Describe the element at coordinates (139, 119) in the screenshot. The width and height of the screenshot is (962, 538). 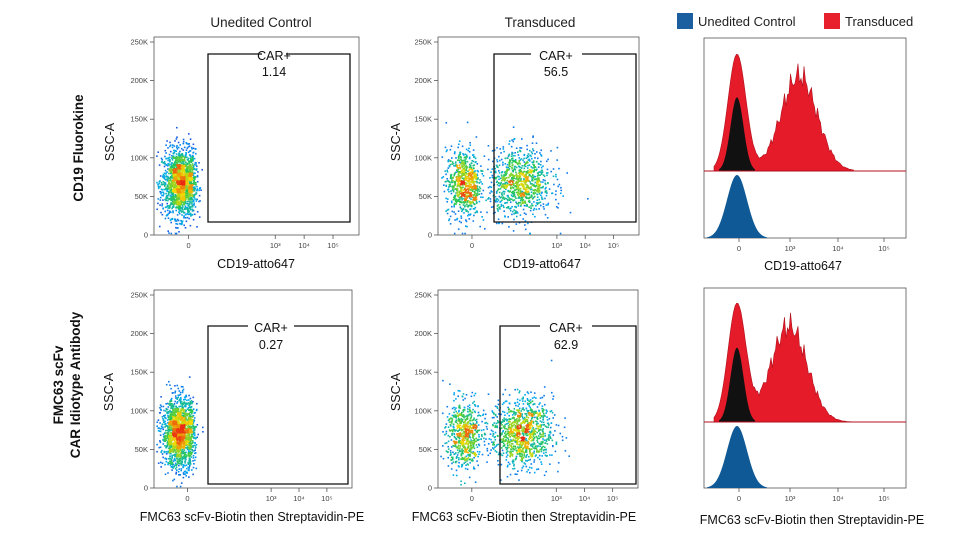
I see `y-tick-label: 150K` at that location.